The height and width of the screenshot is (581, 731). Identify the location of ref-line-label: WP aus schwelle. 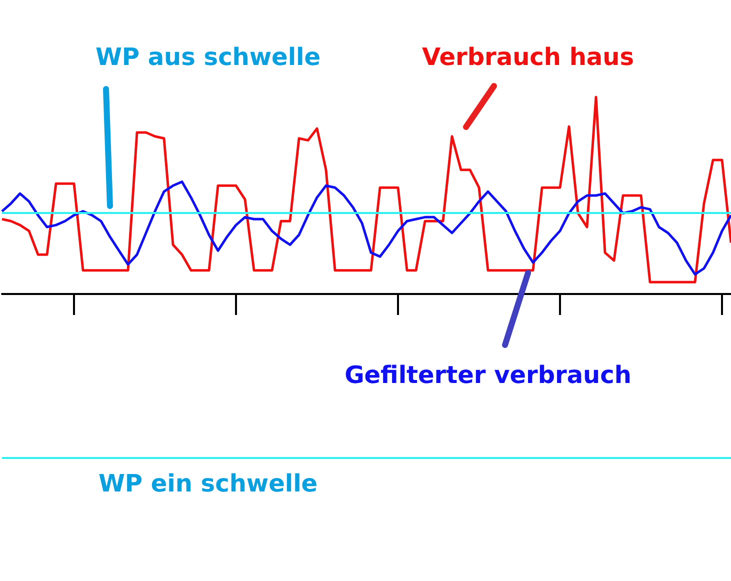
(208, 57).